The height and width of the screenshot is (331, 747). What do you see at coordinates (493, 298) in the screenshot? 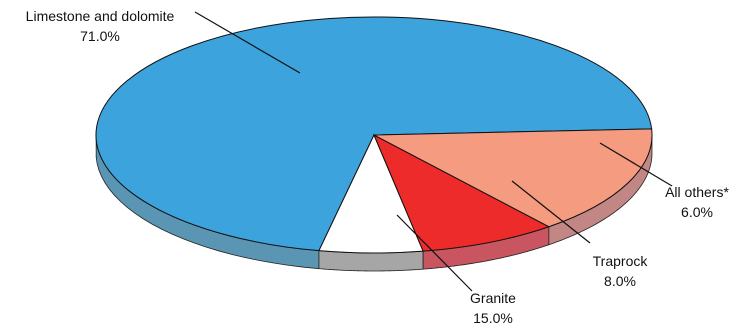
I see `slice-label-granite: Granite` at bounding box center [493, 298].